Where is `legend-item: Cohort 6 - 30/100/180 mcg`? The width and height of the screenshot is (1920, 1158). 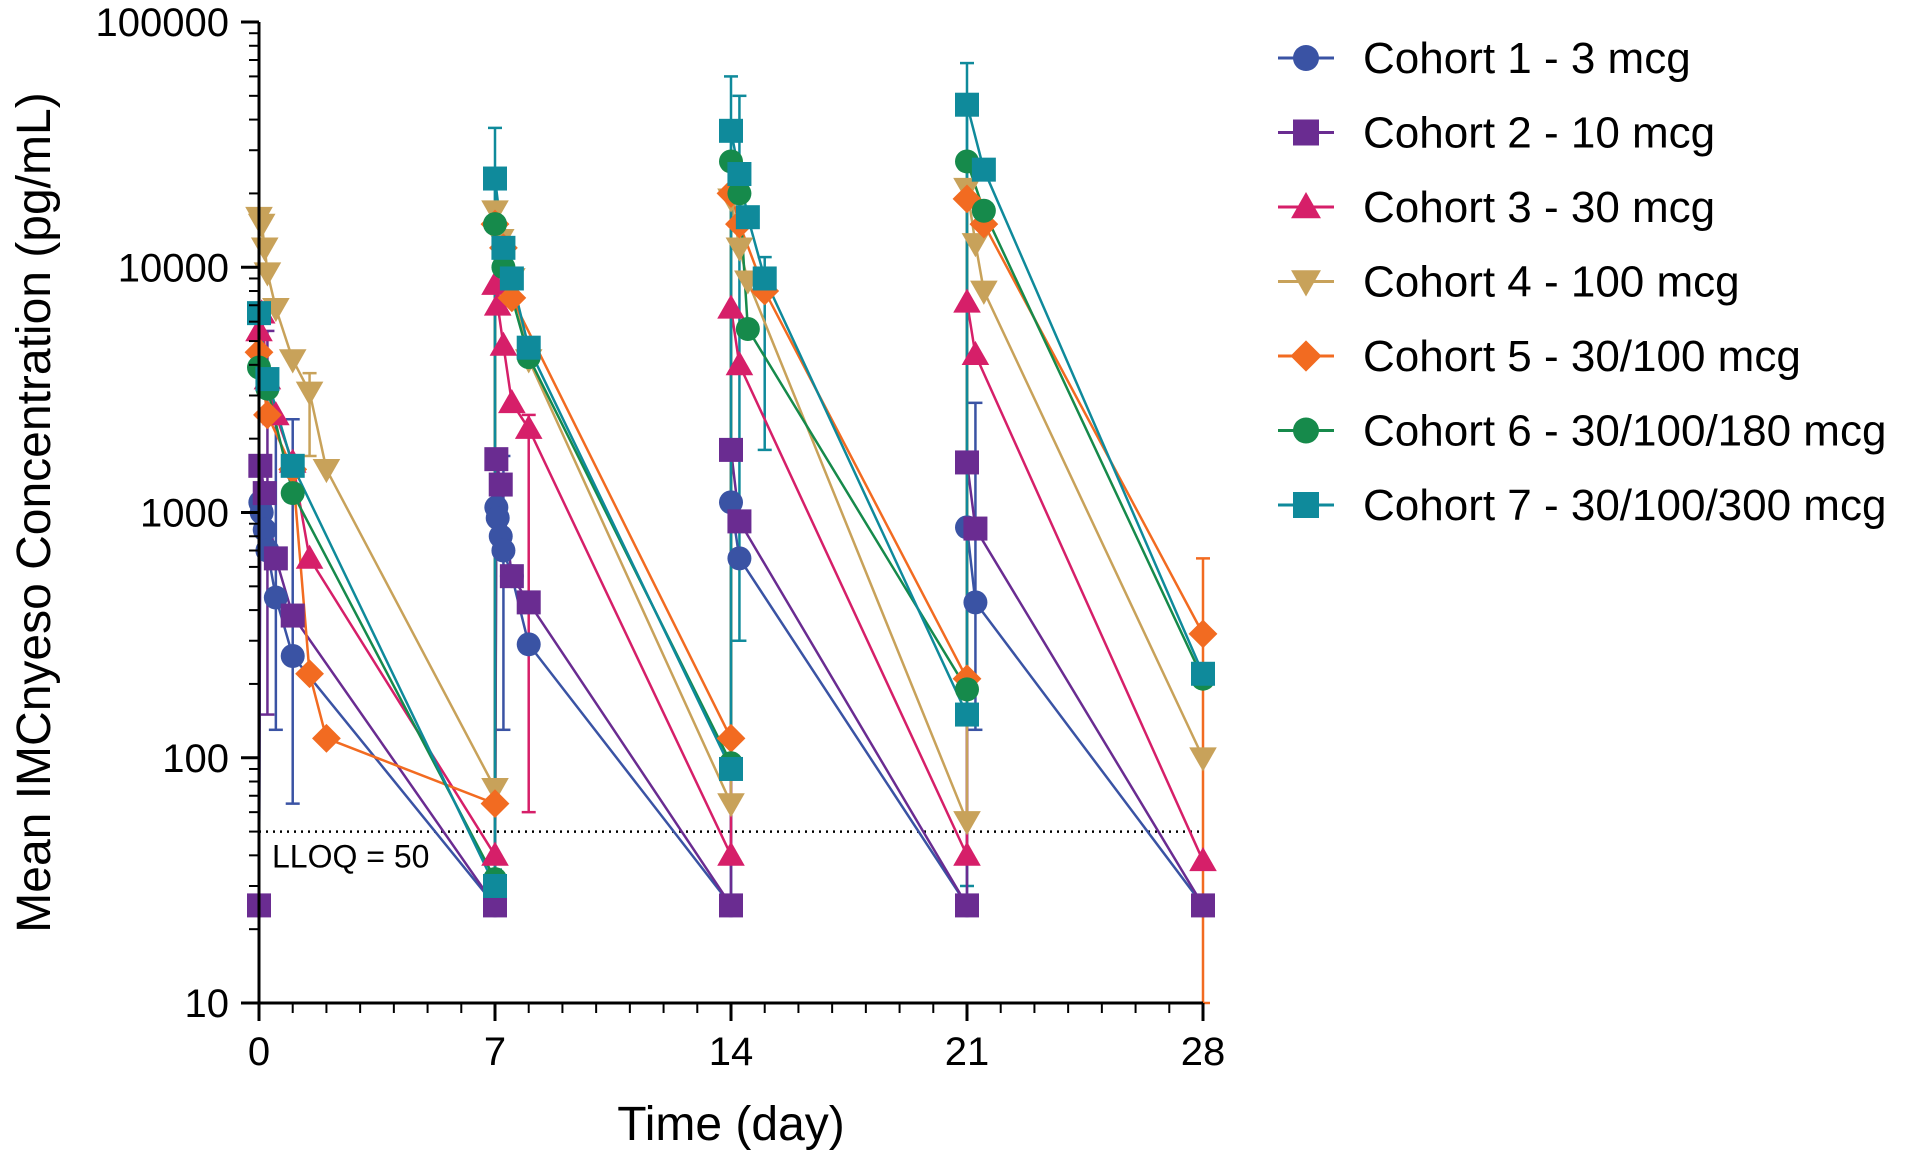 legend-item: Cohort 6 - 30/100/180 mcg is located at coordinates (1582, 431).